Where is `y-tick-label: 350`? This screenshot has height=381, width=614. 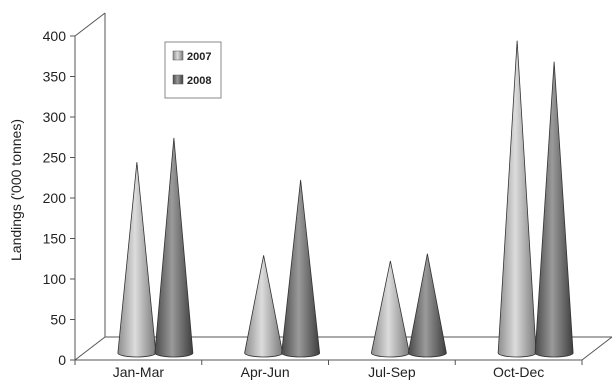 y-tick-label: 350 is located at coordinates (55, 77).